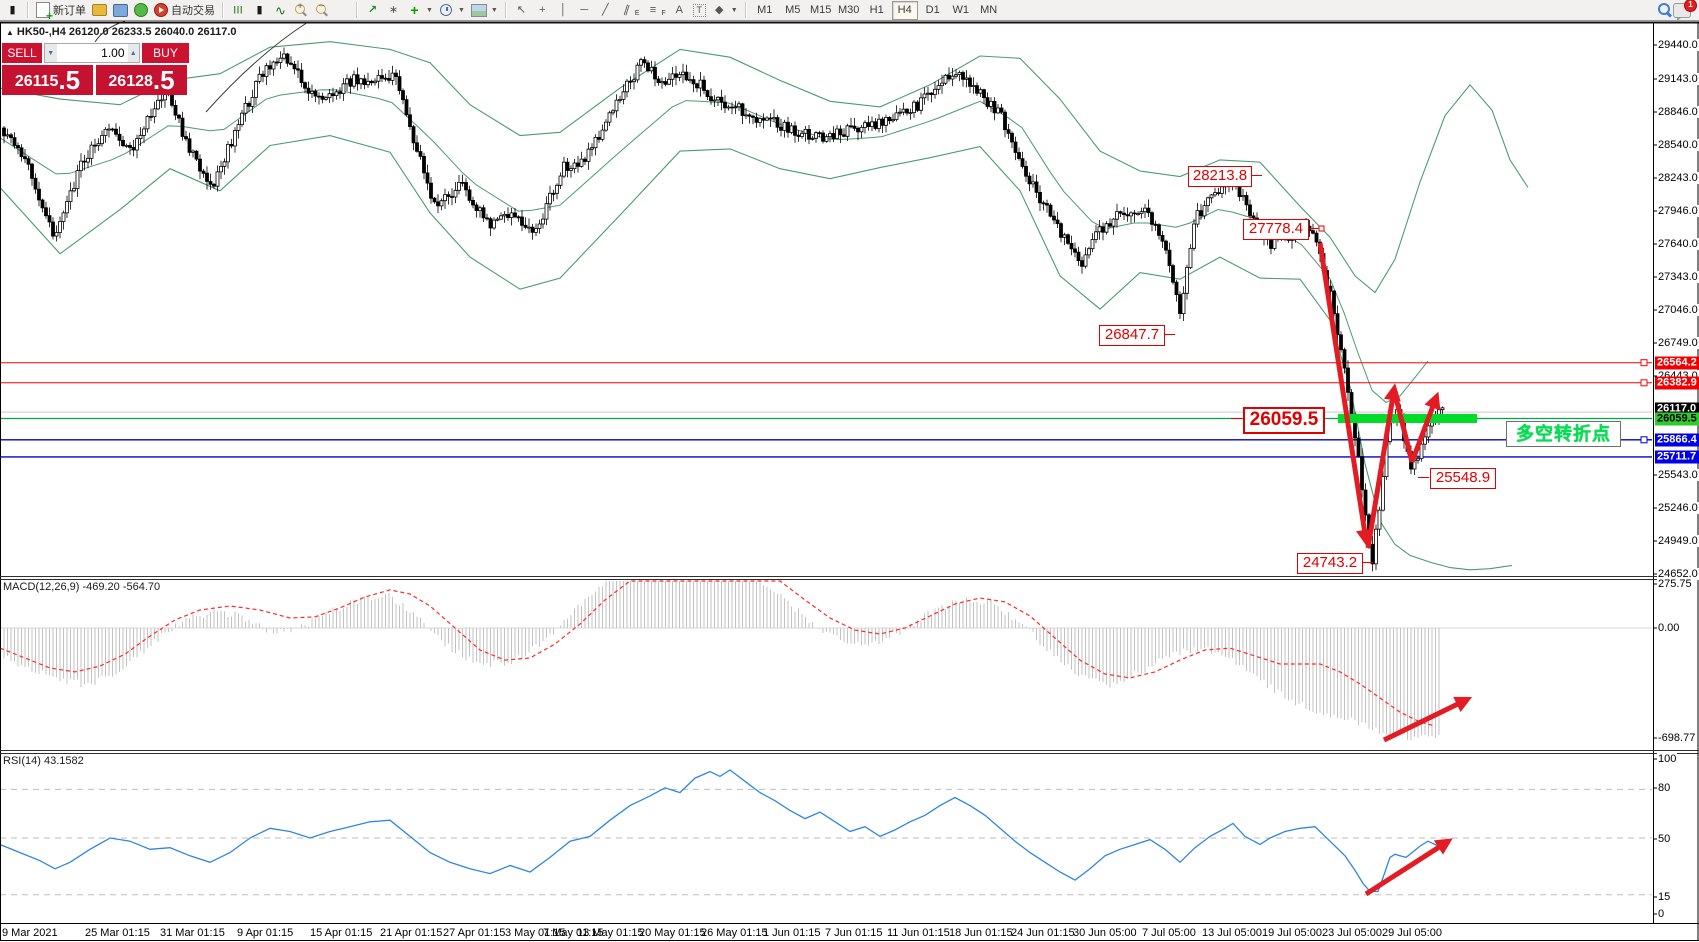 Image resolution: width=1699 pixels, height=942 pixels. I want to click on notification-badge: 1, so click(1690, 6).